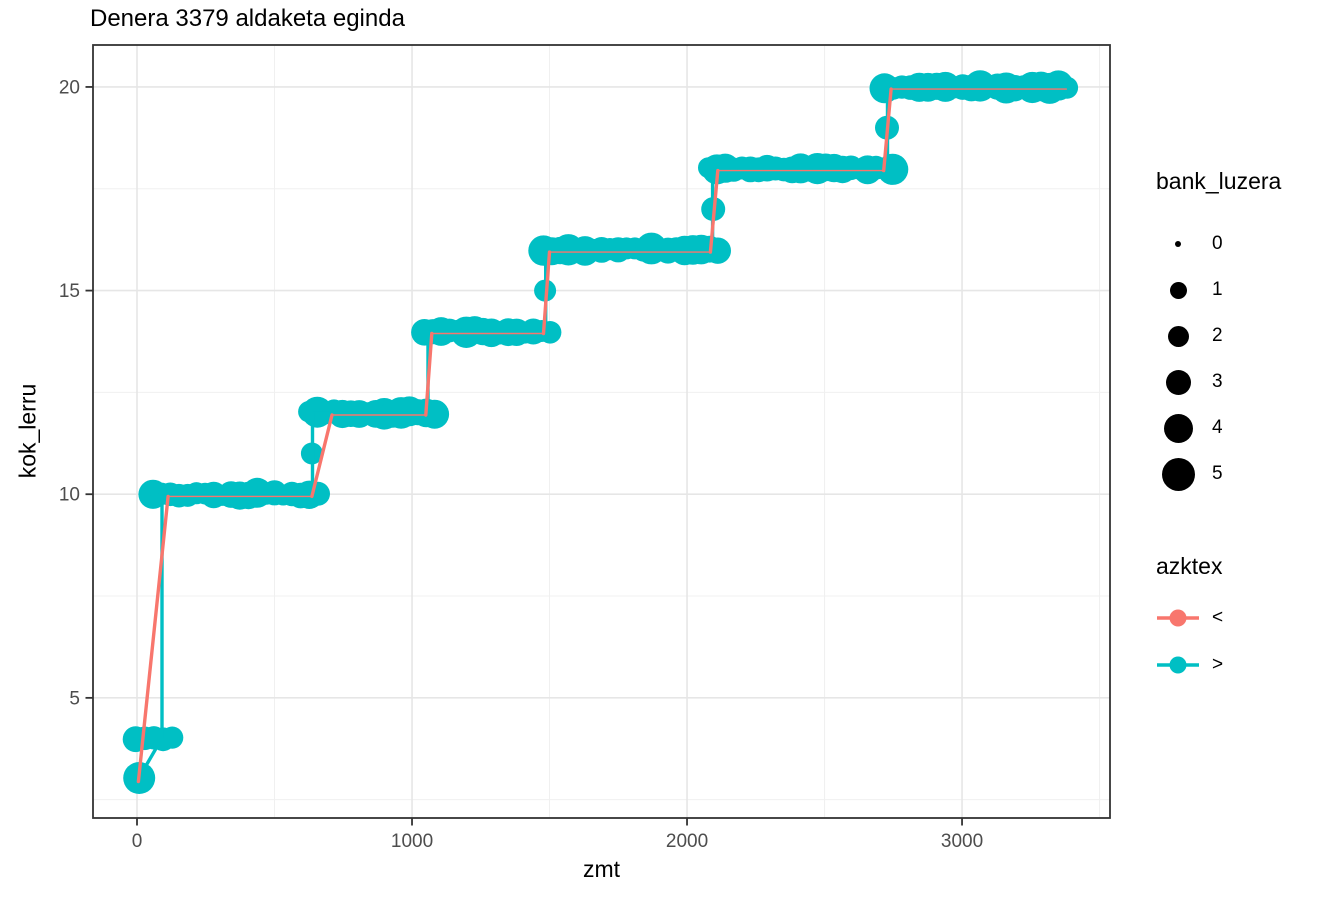 This screenshot has height=906, width=1344. Describe the element at coordinates (1249, 290) in the screenshot. I see `legend-size-item: 1` at that location.